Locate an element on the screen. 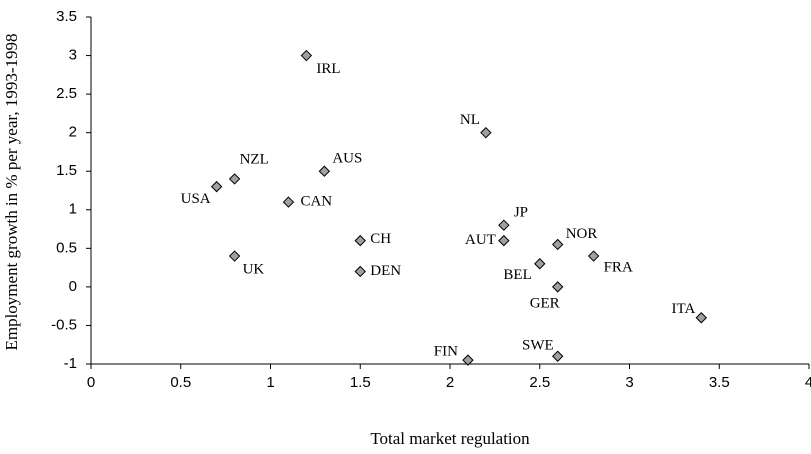  y-tick-label: 0 is located at coordinates (73, 286).